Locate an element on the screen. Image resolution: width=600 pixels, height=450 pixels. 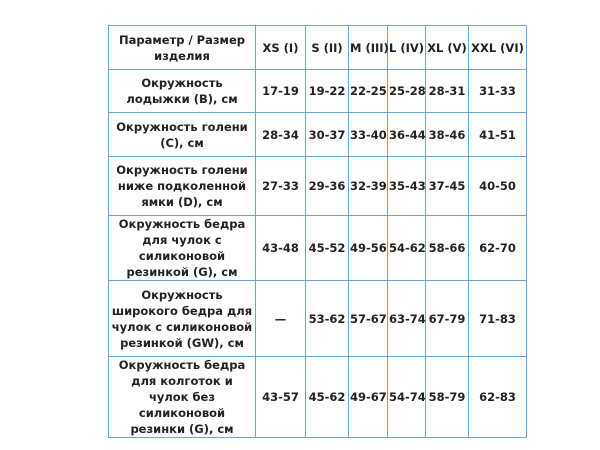
value-cell: 62-83 is located at coordinates (497, 397).